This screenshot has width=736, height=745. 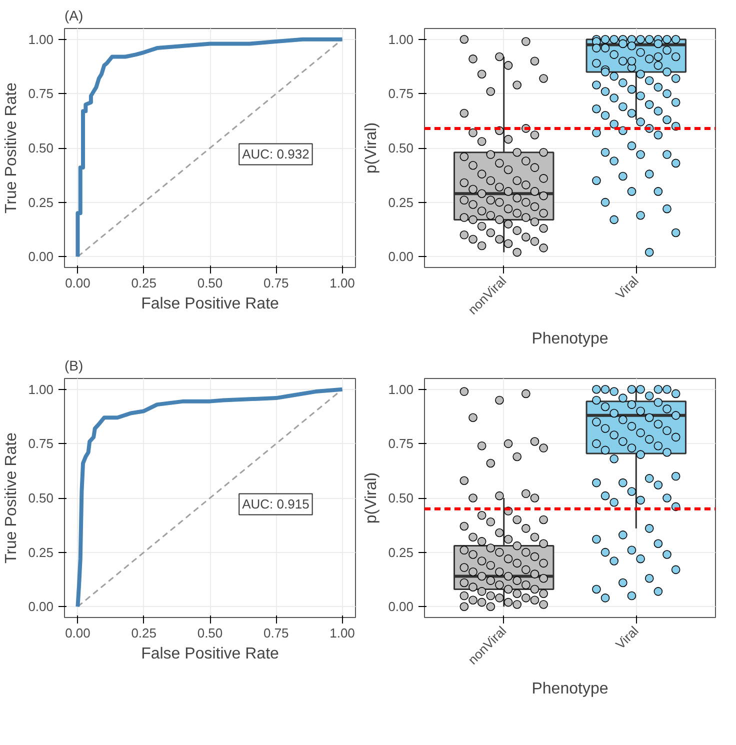 What do you see at coordinates (74, 16) in the screenshot?
I see `chart-title: (A)` at bounding box center [74, 16].